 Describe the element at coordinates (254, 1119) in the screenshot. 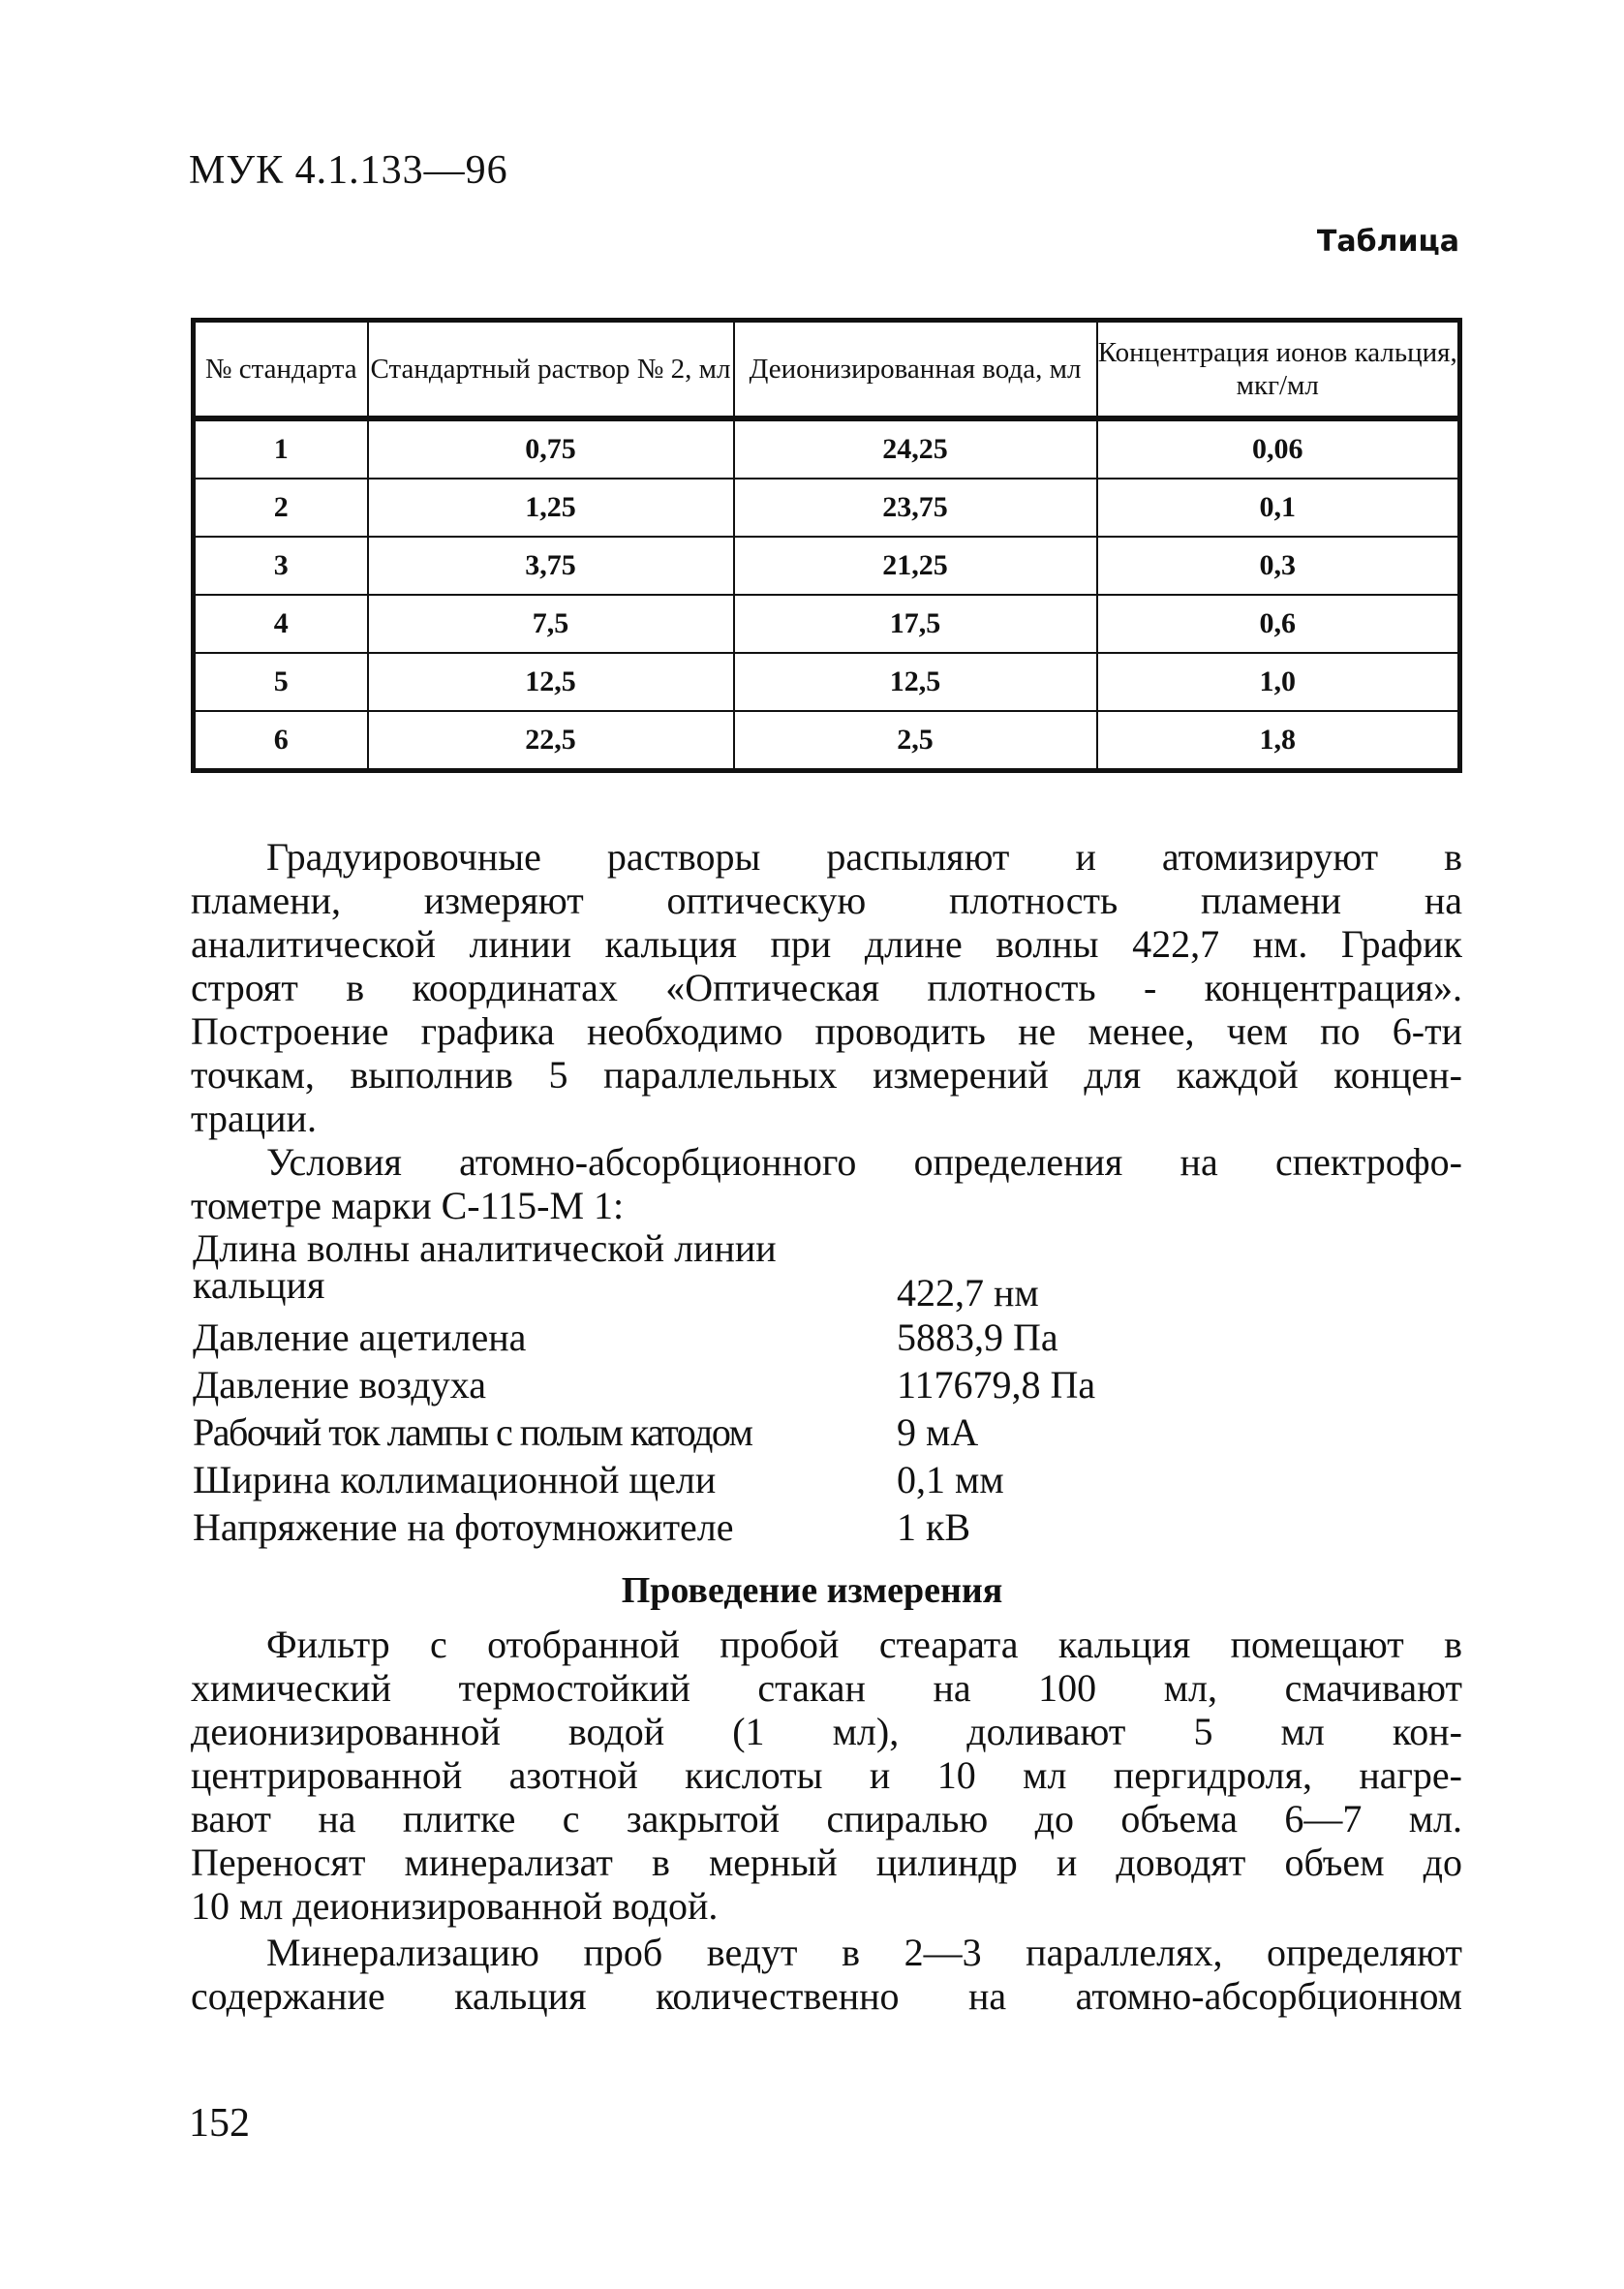

I see `text-line: трации.` at that location.